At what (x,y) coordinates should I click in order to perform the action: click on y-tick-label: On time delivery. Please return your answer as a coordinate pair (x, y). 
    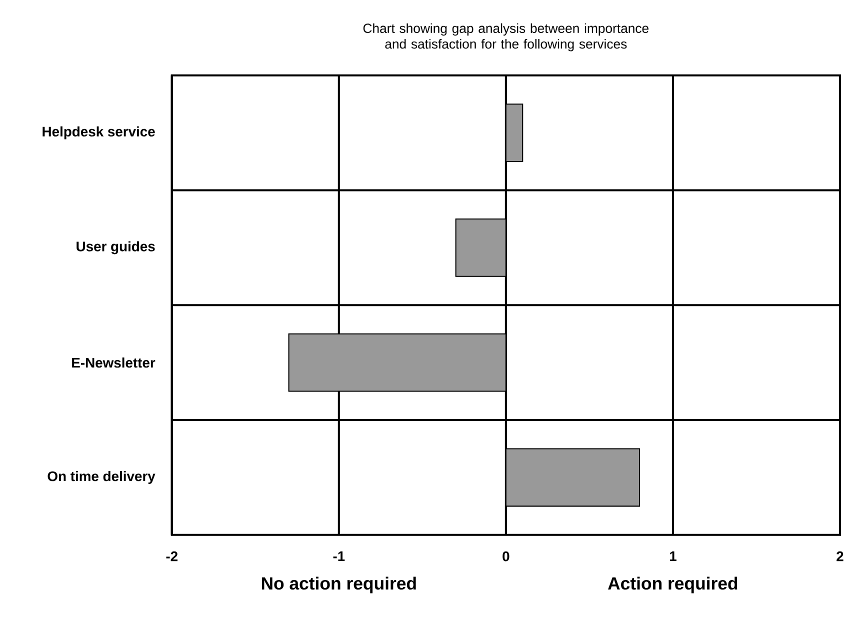
    Looking at the image, I should click on (102, 477).